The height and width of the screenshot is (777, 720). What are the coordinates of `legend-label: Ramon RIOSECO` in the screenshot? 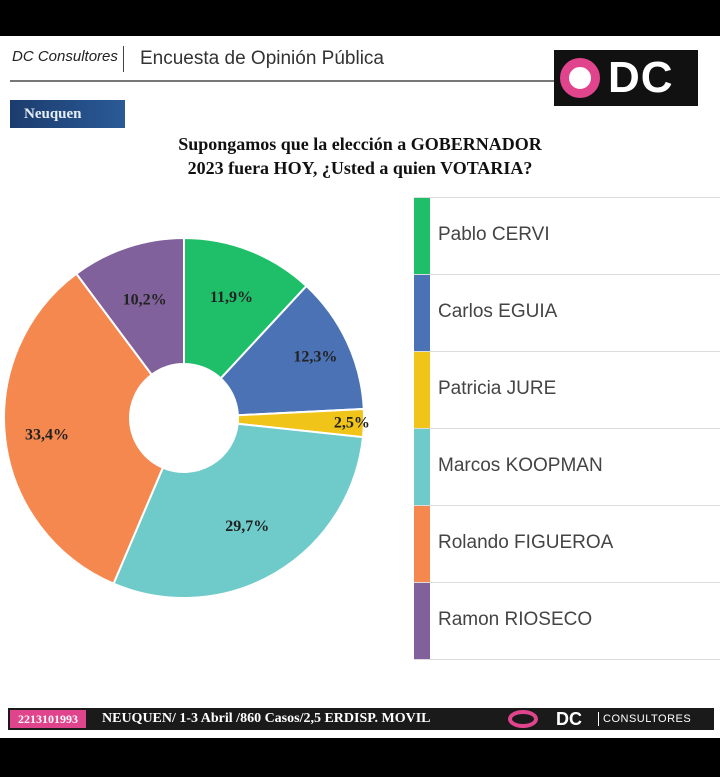 It's located at (515, 619).